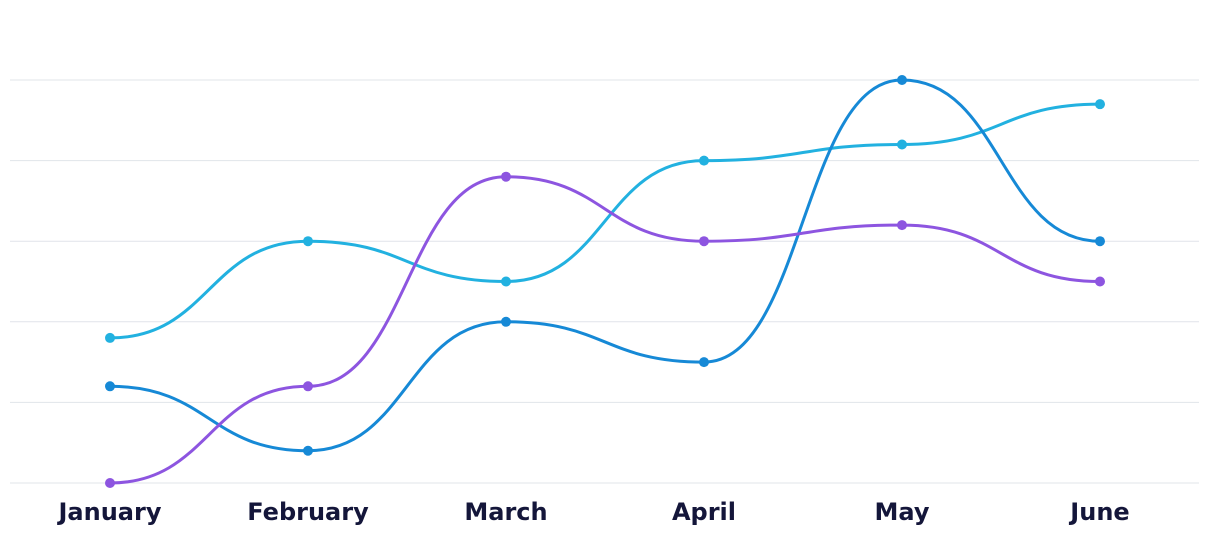 The width and height of the screenshot is (1209, 558). I want to click on x-tick-label: June, so click(1098, 512).